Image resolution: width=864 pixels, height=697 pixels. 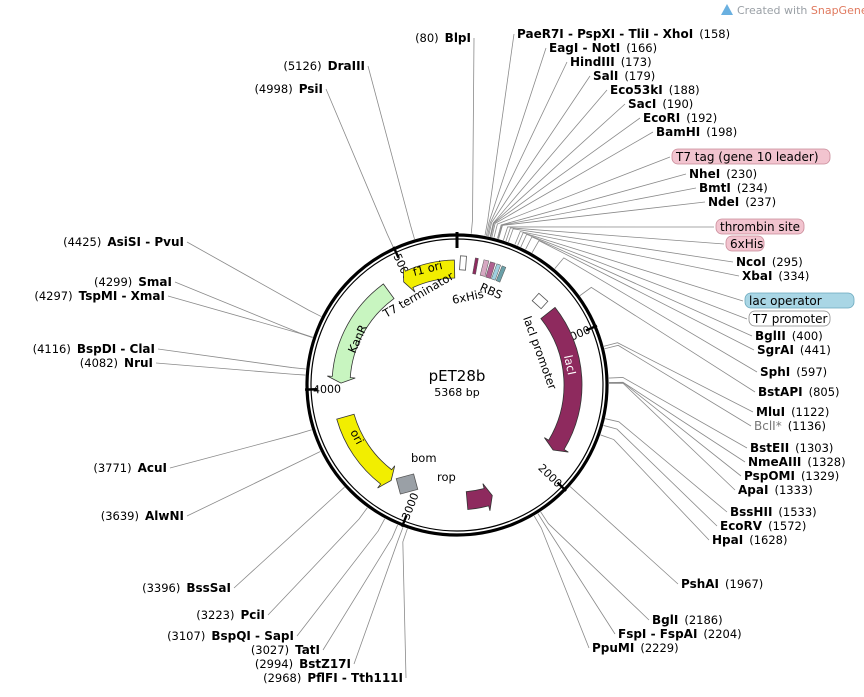 I want to click on tick-label: 3000, so click(x=410, y=506).